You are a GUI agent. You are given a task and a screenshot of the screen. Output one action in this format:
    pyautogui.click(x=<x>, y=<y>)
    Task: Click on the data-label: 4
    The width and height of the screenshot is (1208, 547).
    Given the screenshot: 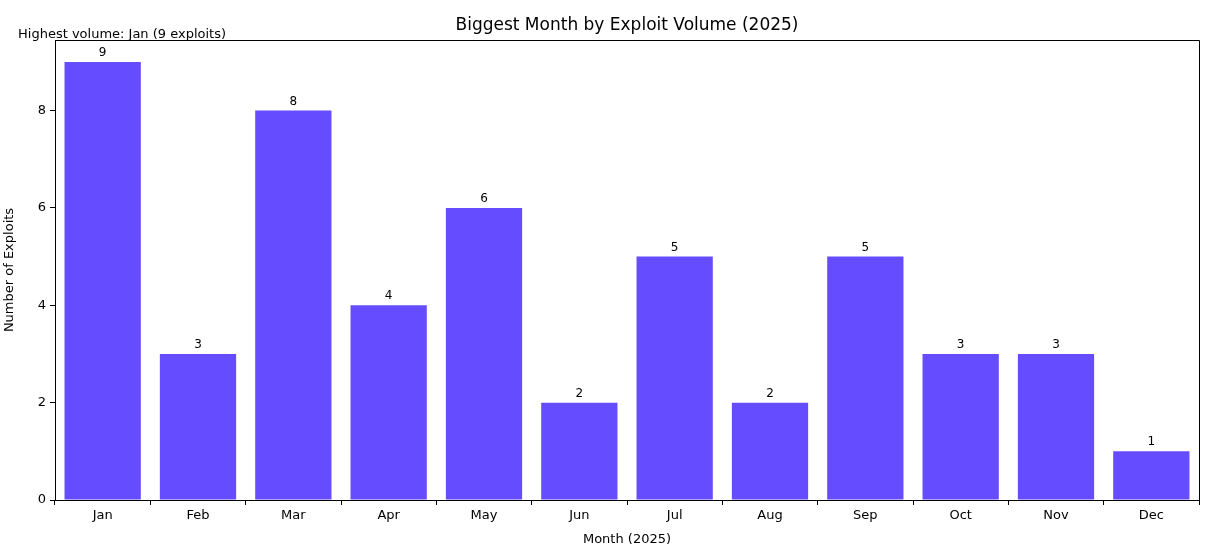 What is the action you would take?
    pyautogui.click(x=388, y=295)
    